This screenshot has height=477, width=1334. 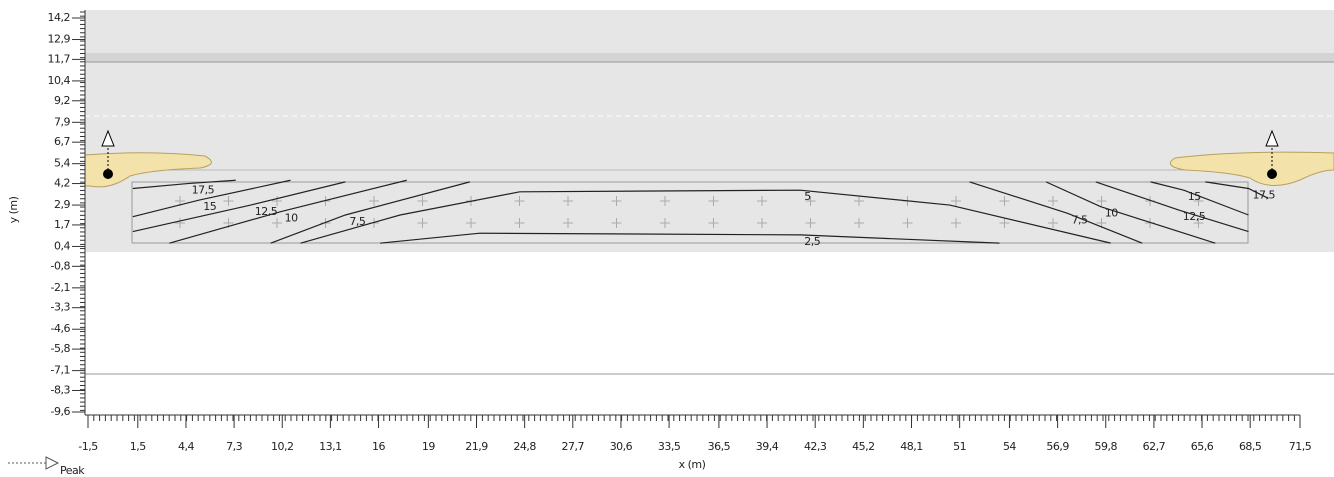 What do you see at coordinates (13, 209) in the screenshot?
I see `y-axis-title: y (m)` at bounding box center [13, 209].